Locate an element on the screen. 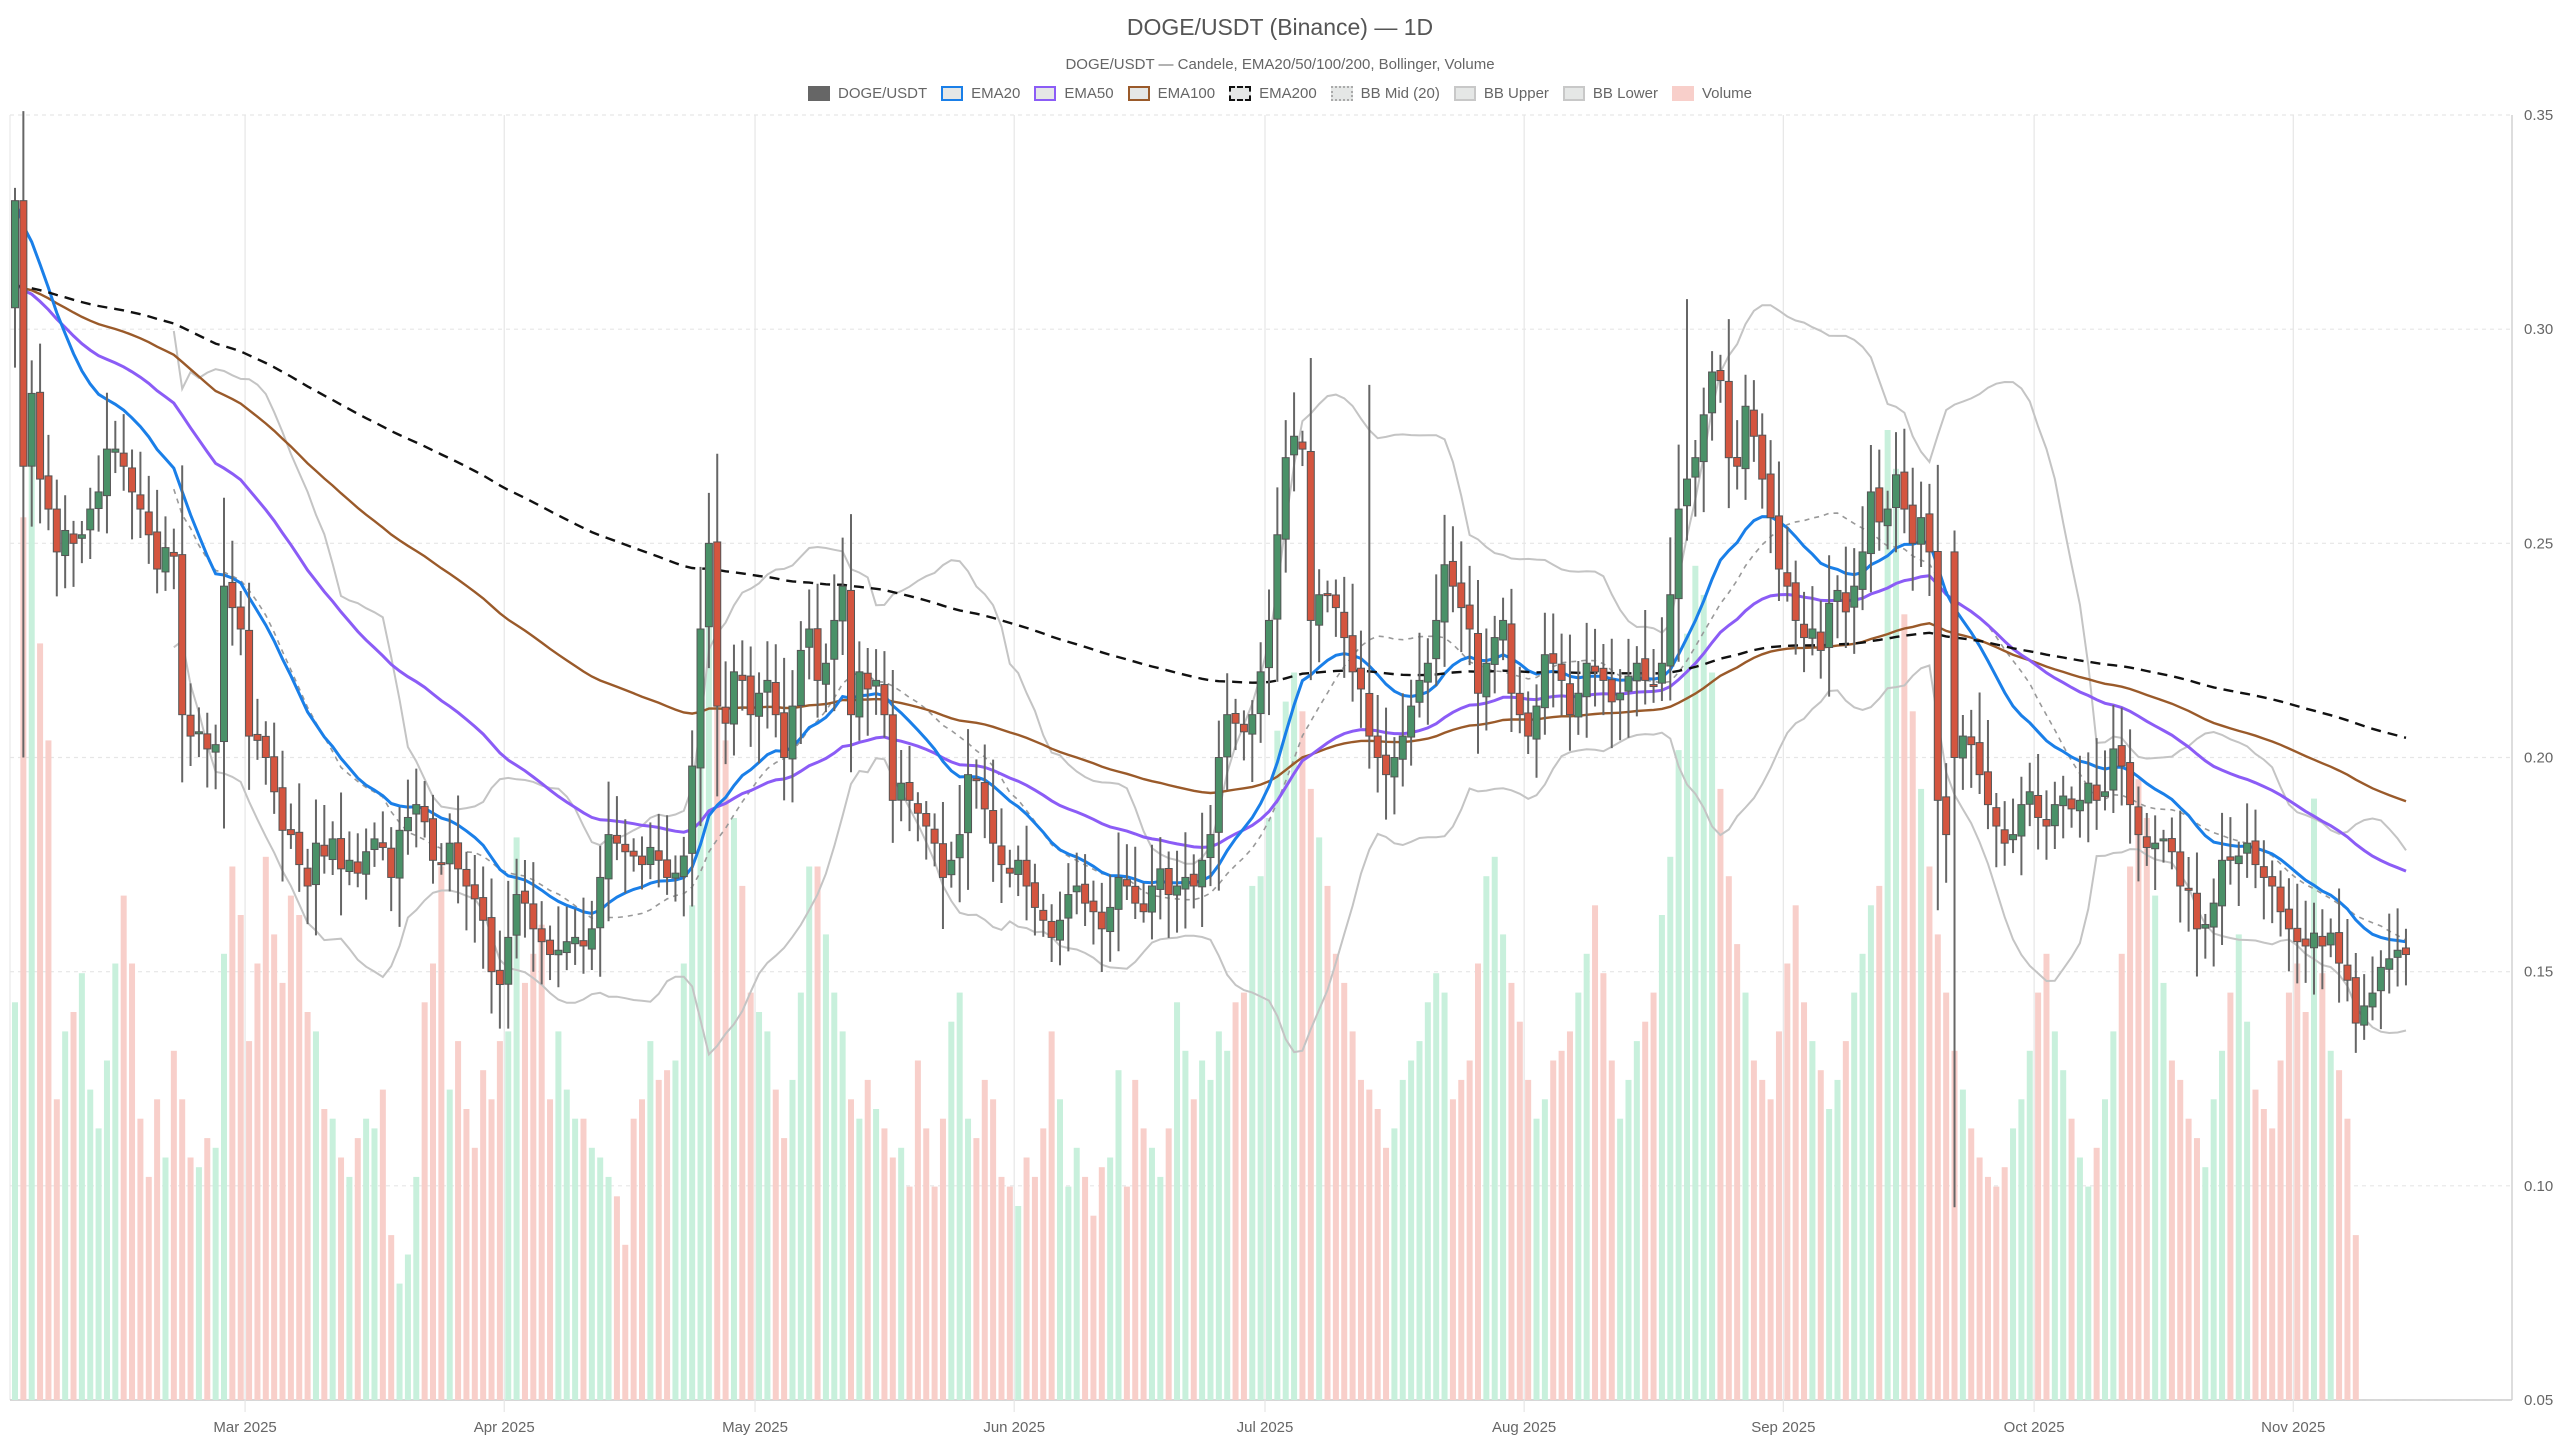 Image resolution: width=2560 pixels, height=1440 pixels. legend-label: DOGE/USDT is located at coordinates (882, 93).